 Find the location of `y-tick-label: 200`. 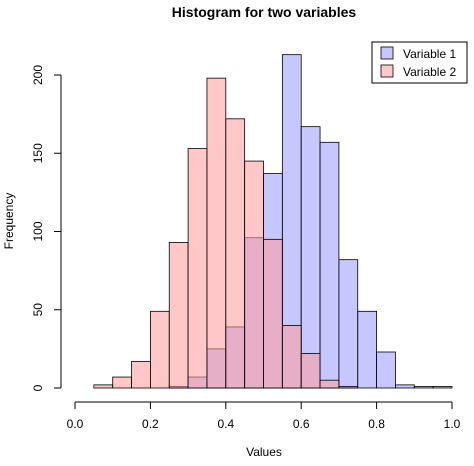

y-tick-label: 200 is located at coordinates (38, 75).